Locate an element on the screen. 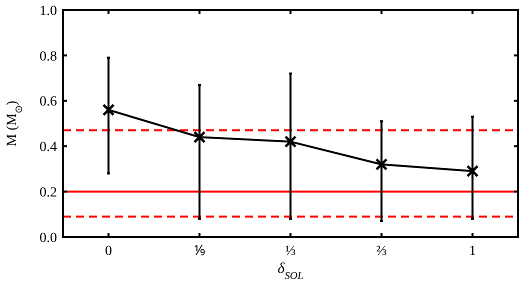  y-tick-label: 0.8 is located at coordinates (48, 56).